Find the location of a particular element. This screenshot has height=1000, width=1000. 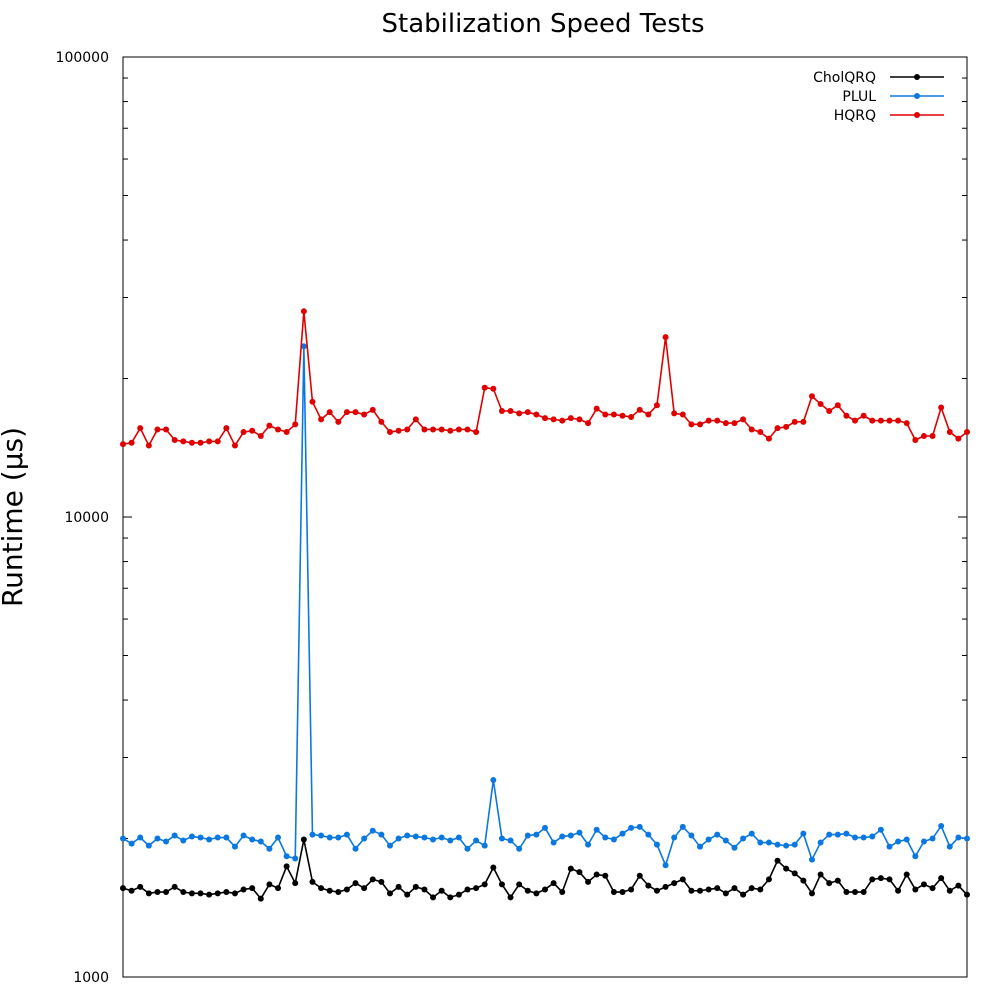

series-line is located at coordinates (545, 378).